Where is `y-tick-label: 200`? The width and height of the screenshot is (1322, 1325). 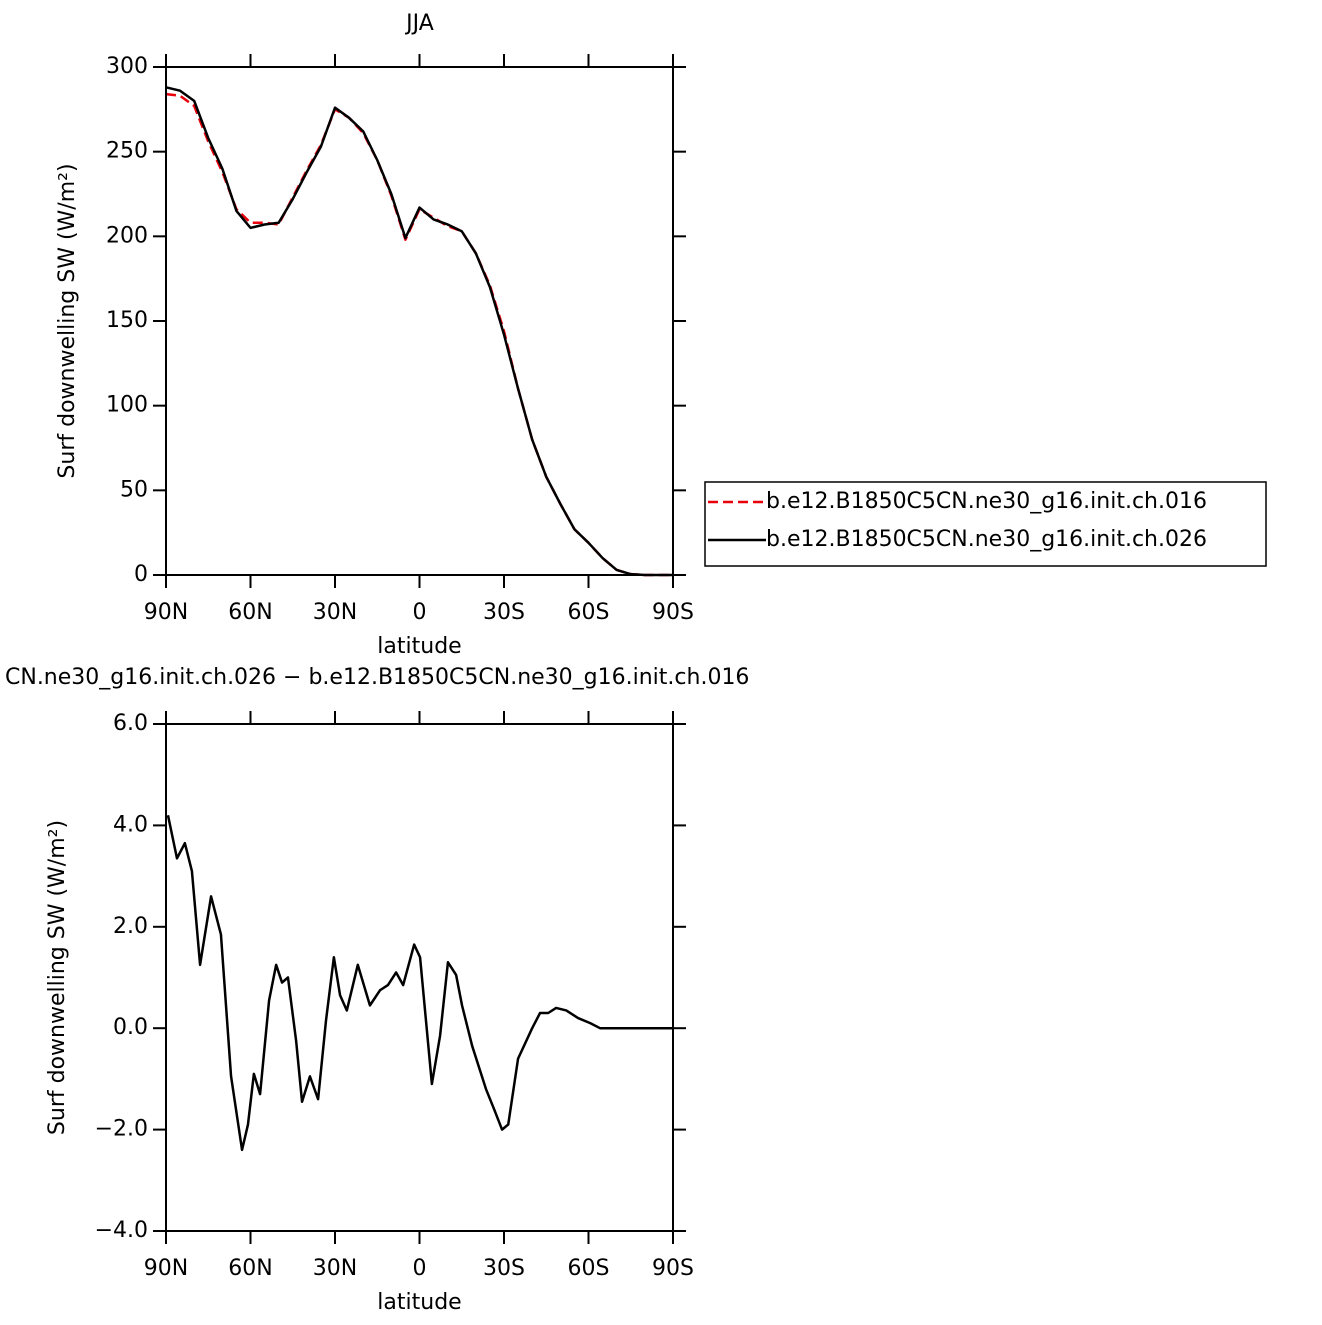
y-tick-label: 200 is located at coordinates (127, 235).